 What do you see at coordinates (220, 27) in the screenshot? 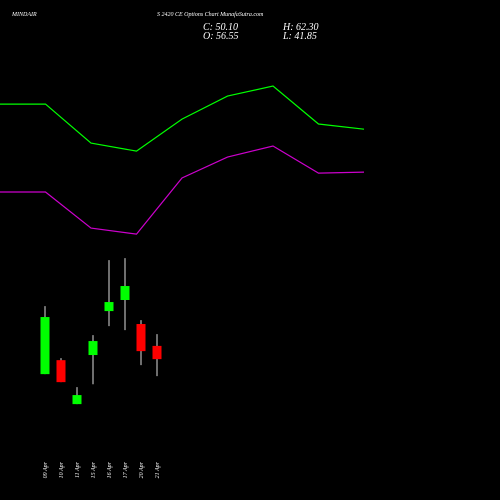
I see `close-label: C: 50.10` at bounding box center [220, 27].